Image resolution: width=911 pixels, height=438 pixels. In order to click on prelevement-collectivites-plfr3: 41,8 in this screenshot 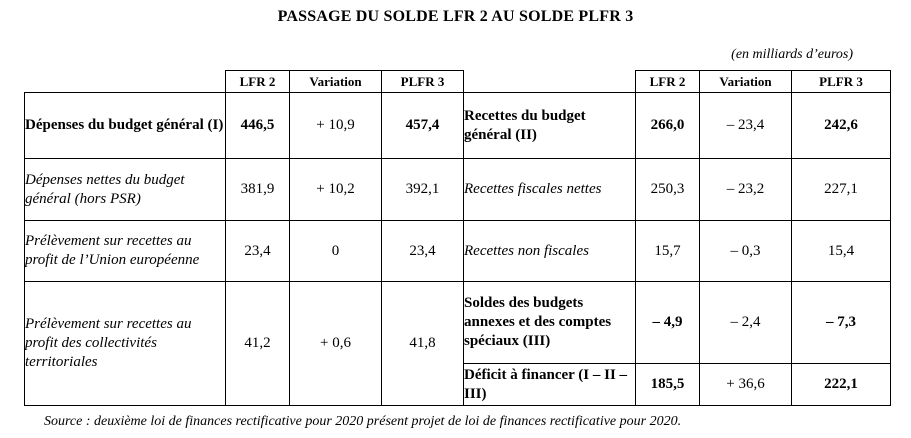, I will do `click(422, 343)`.